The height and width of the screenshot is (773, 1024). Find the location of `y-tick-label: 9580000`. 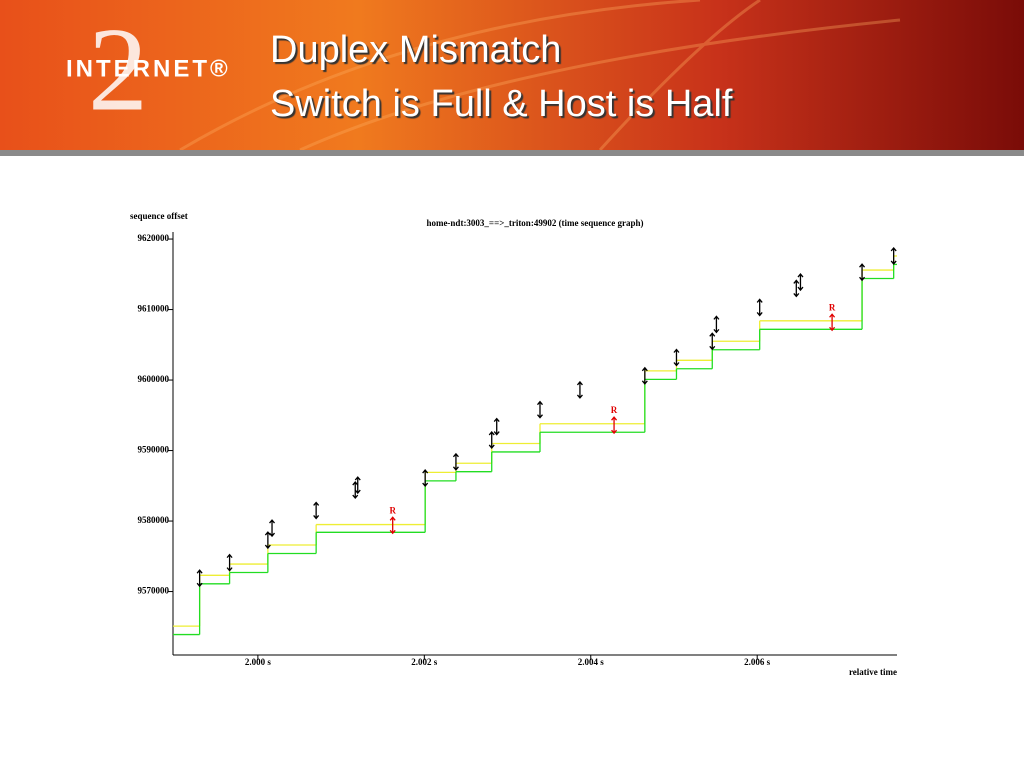

y-tick-label: 9580000 is located at coordinates (154, 520).